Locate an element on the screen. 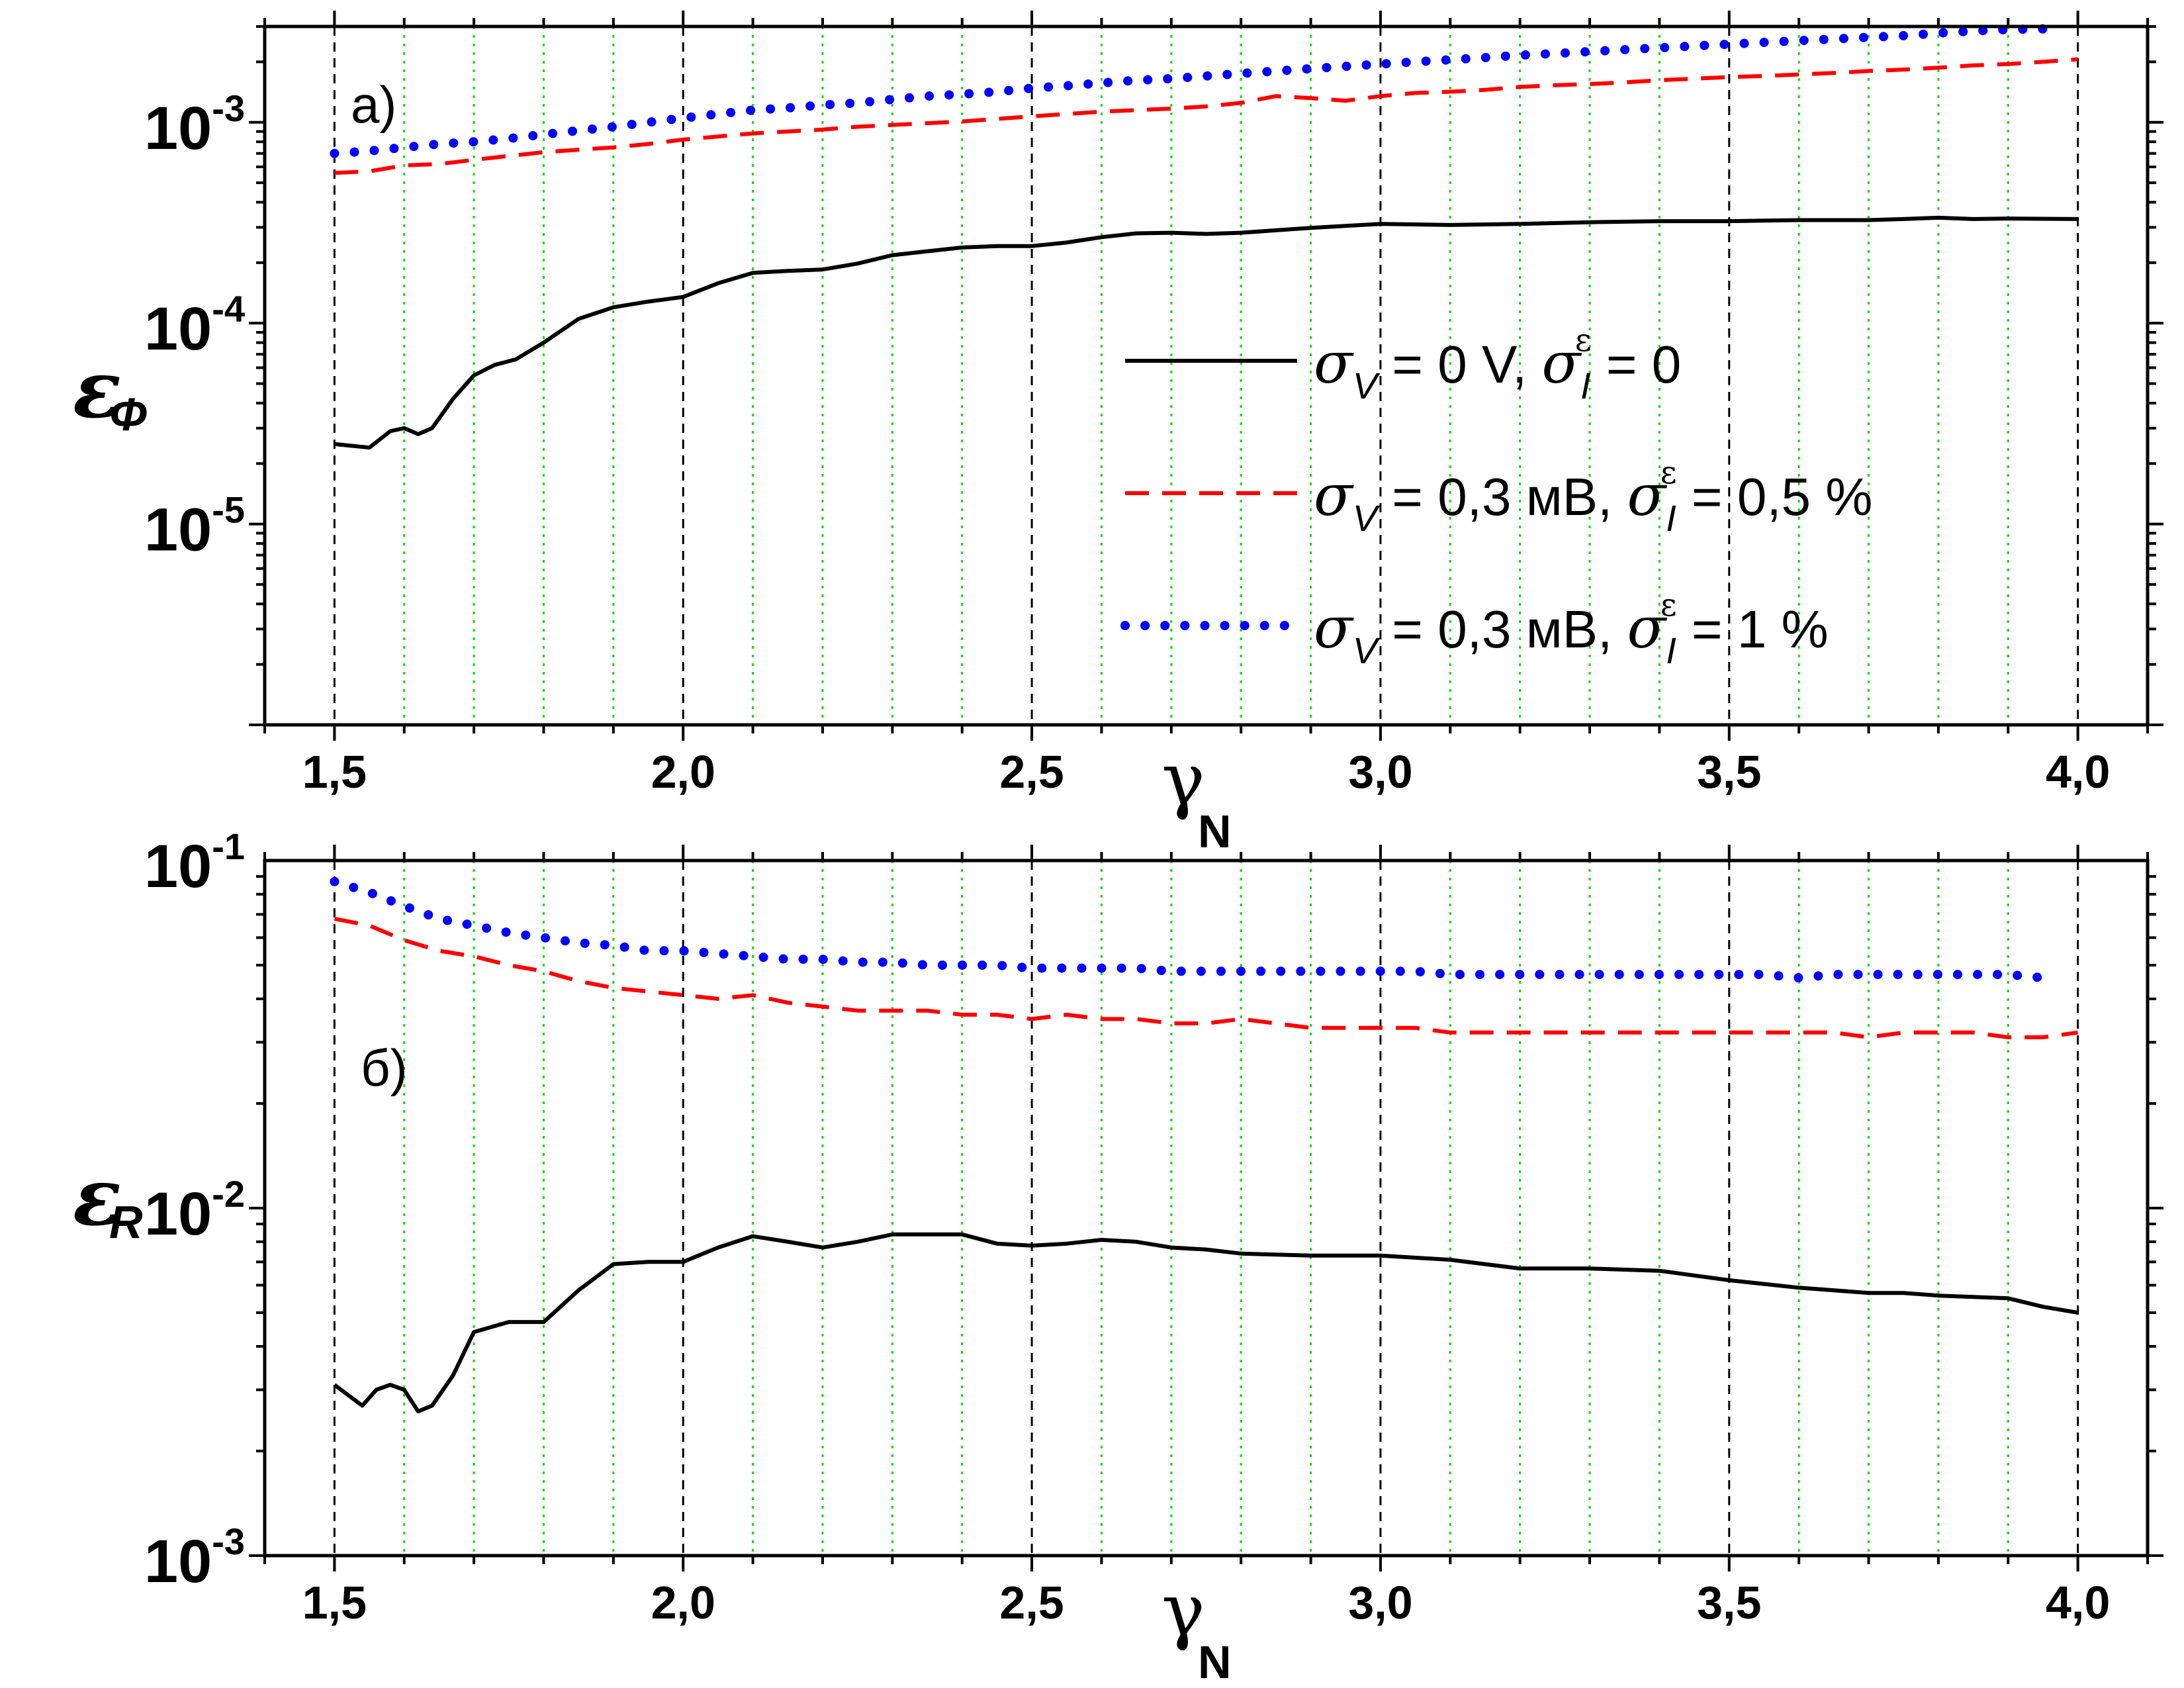  panel-a-series-solid is located at coordinates (1206, 332).